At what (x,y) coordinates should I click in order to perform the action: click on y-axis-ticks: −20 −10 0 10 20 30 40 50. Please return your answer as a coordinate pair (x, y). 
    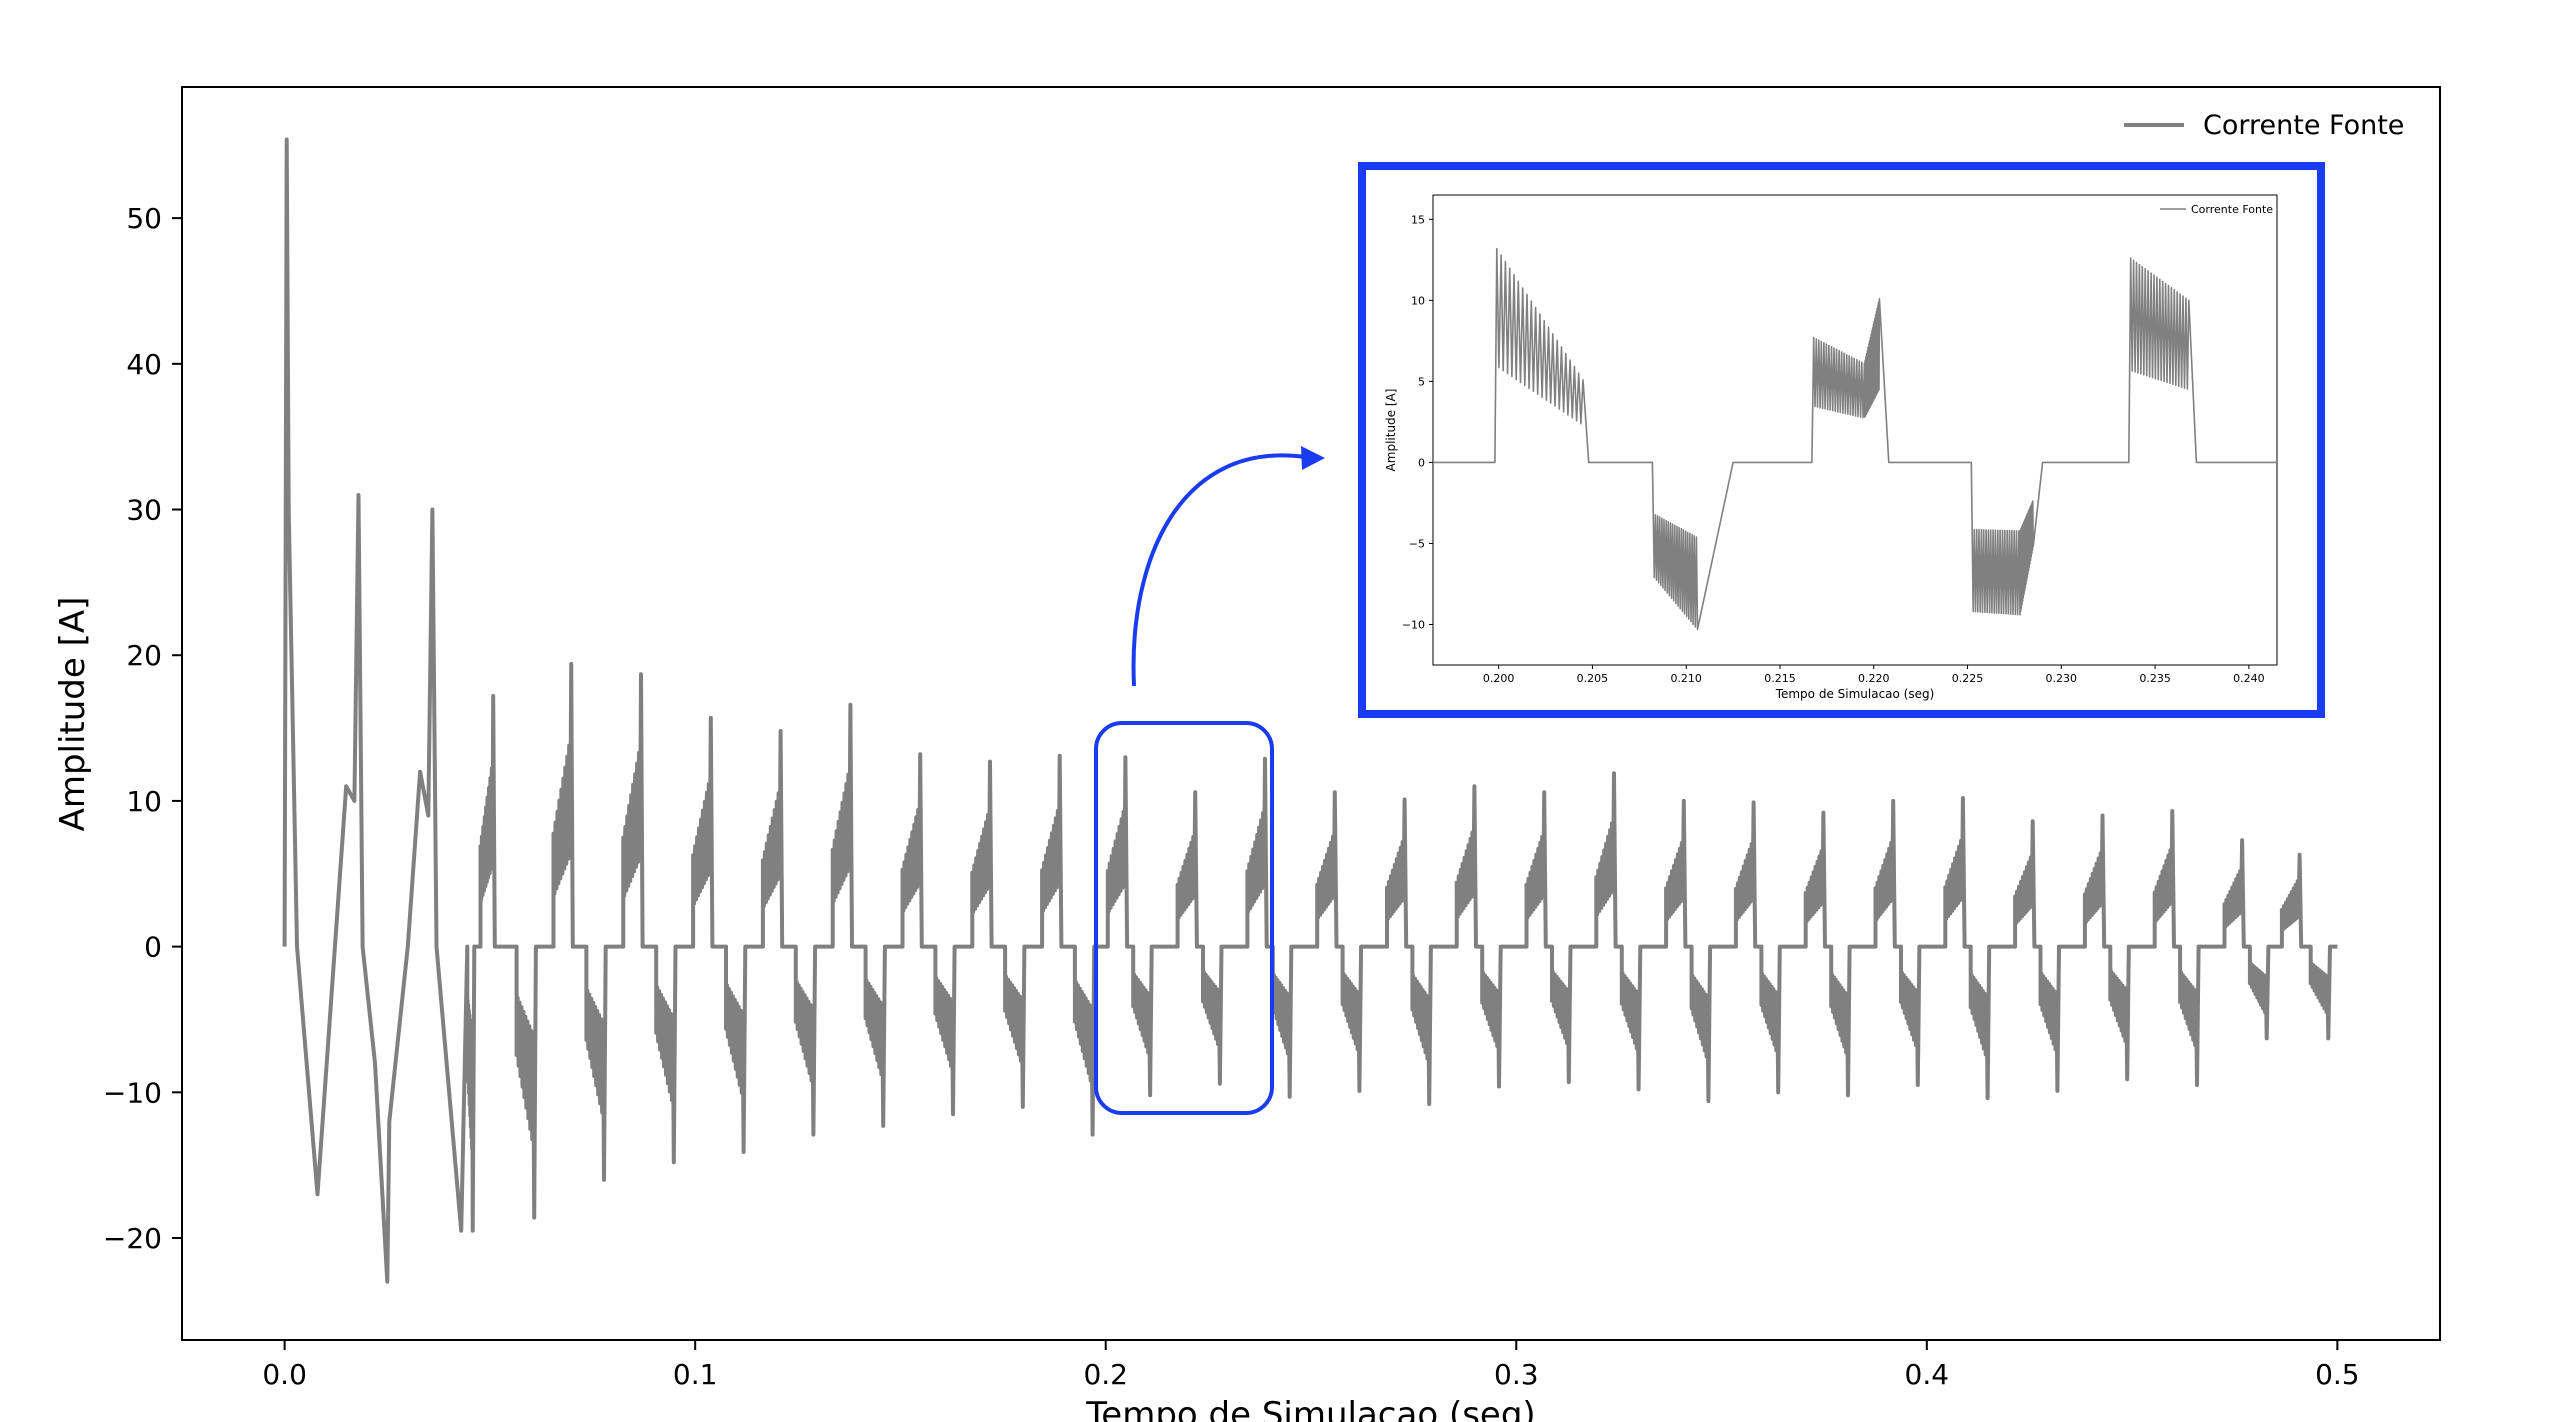
    Looking at the image, I should click on (142, 728).